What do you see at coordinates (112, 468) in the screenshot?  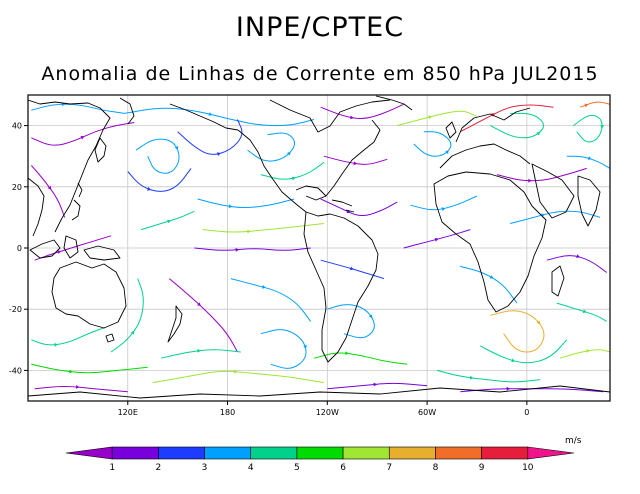 I see `colorbar-label: 1` at bounding box center [112, 468].